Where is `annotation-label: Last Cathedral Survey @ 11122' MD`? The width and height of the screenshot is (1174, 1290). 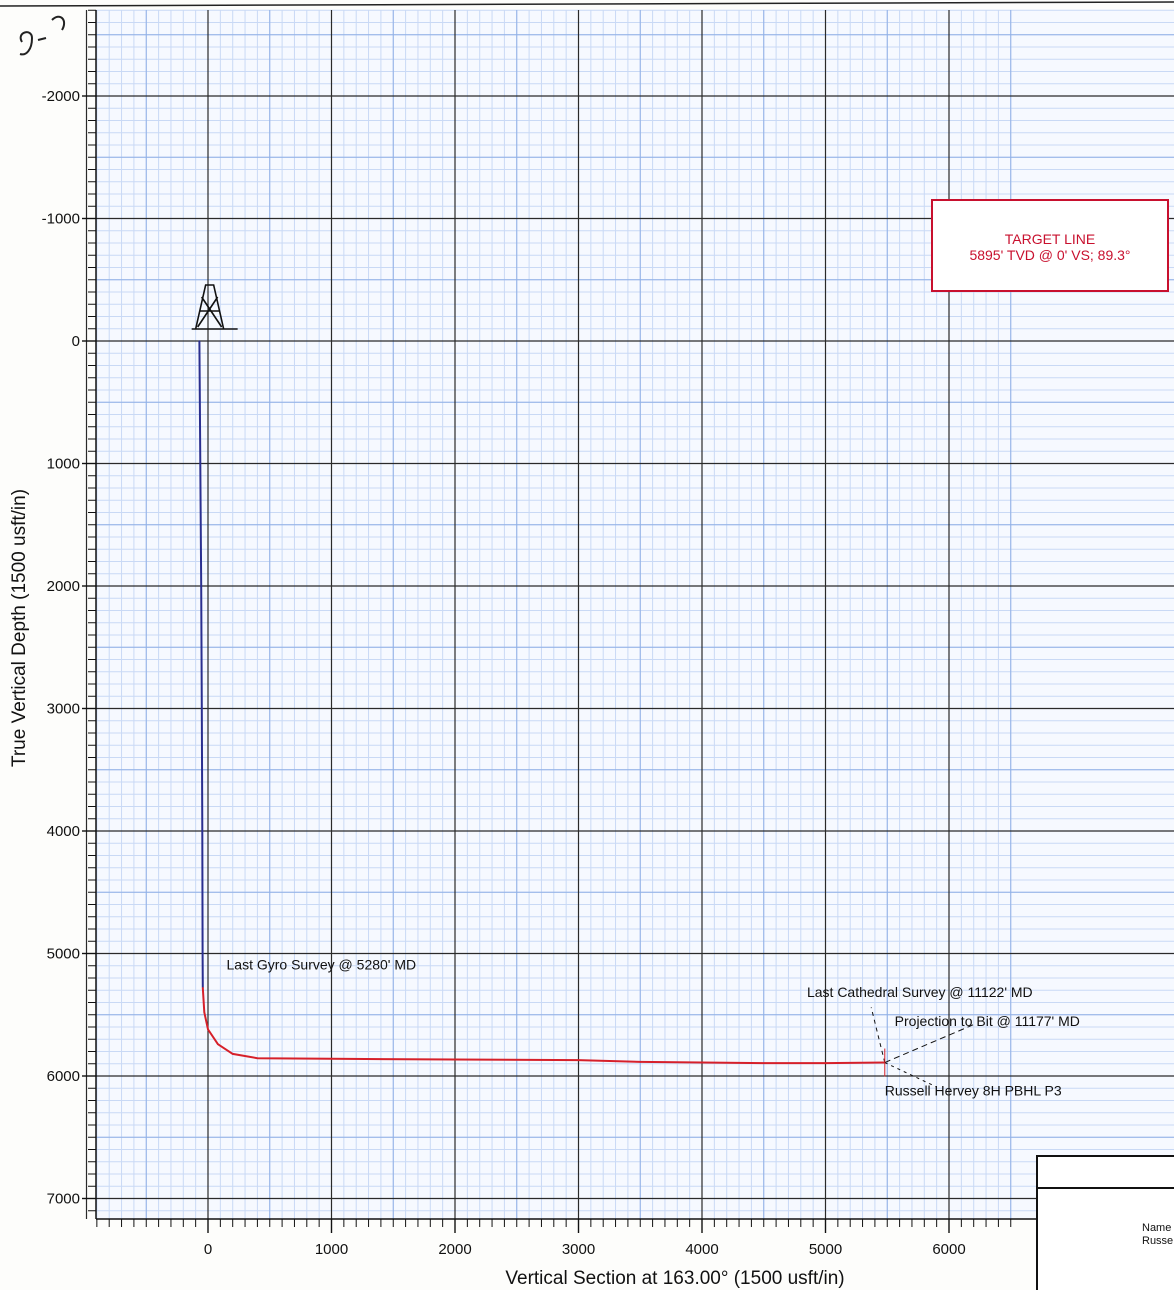
annotation-label: Last Cathedral Survey @ 11122' MD is located at coordinates (920, 992).